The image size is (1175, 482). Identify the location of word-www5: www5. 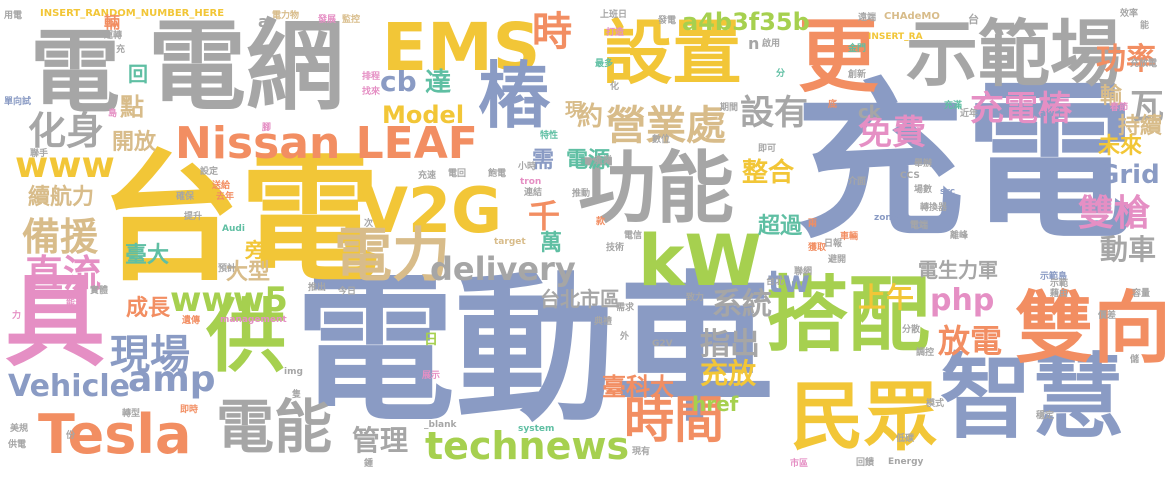
(229, 300).